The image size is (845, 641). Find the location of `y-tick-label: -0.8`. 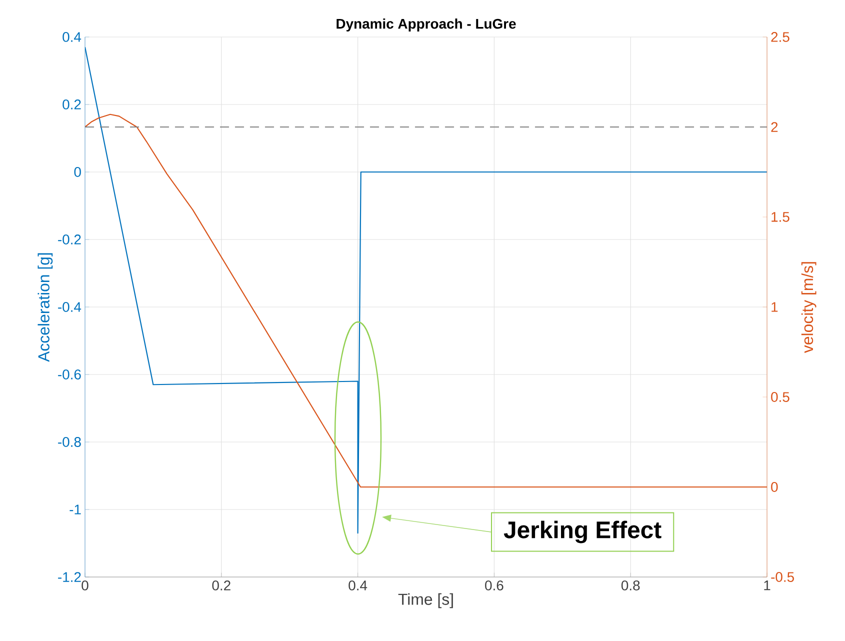

y-tick-label: -0.8 is located at coordinates (69, 442).